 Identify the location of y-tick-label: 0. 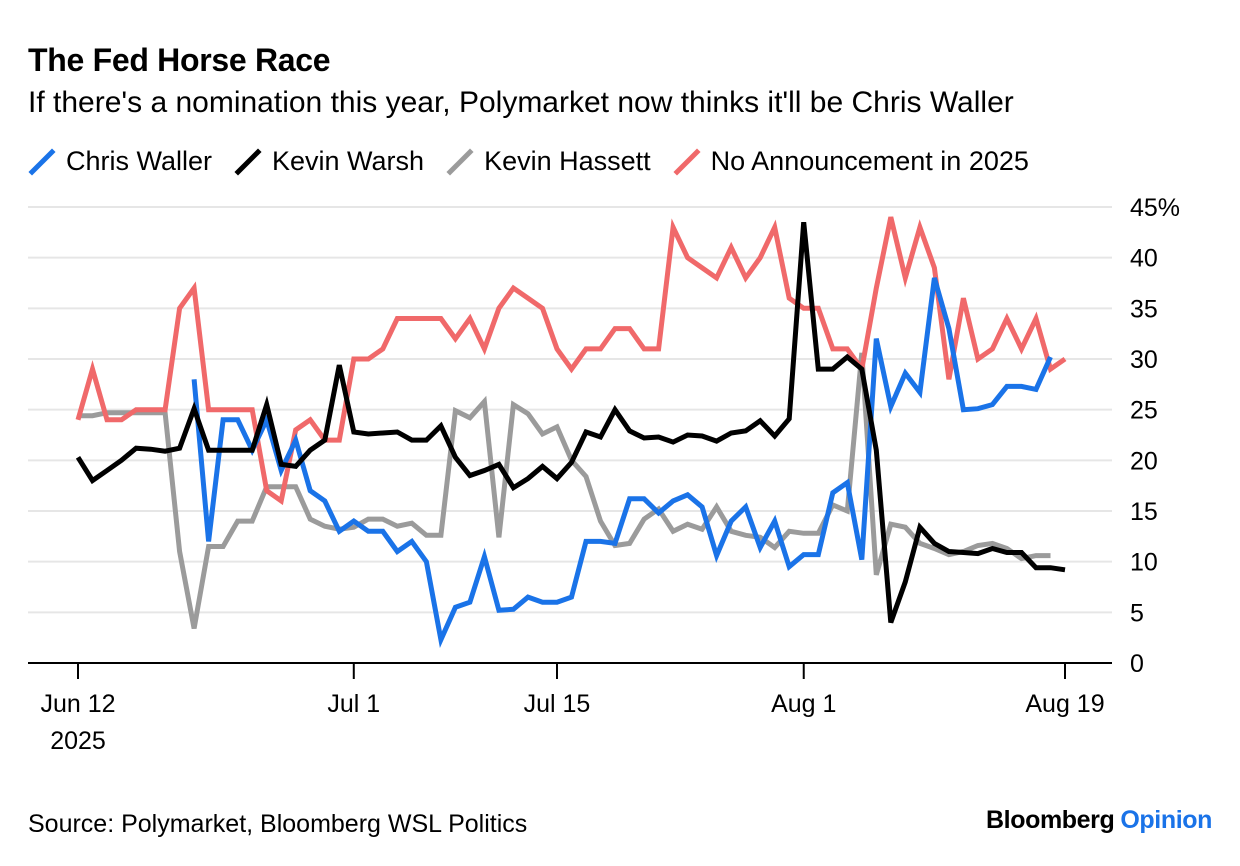
(1137, 664).